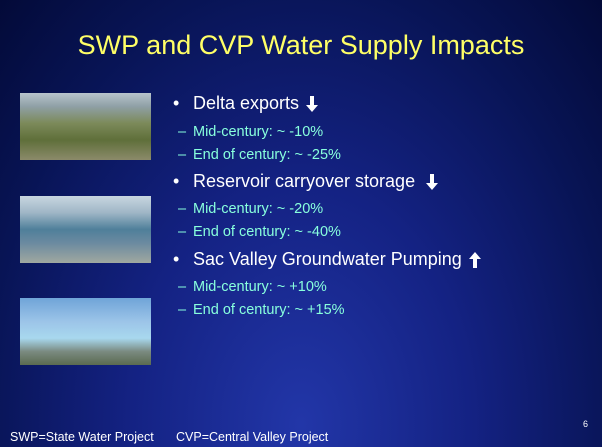  I want to click on sub-bullet: Mid-century: ~ +10%, so click(252, 287).